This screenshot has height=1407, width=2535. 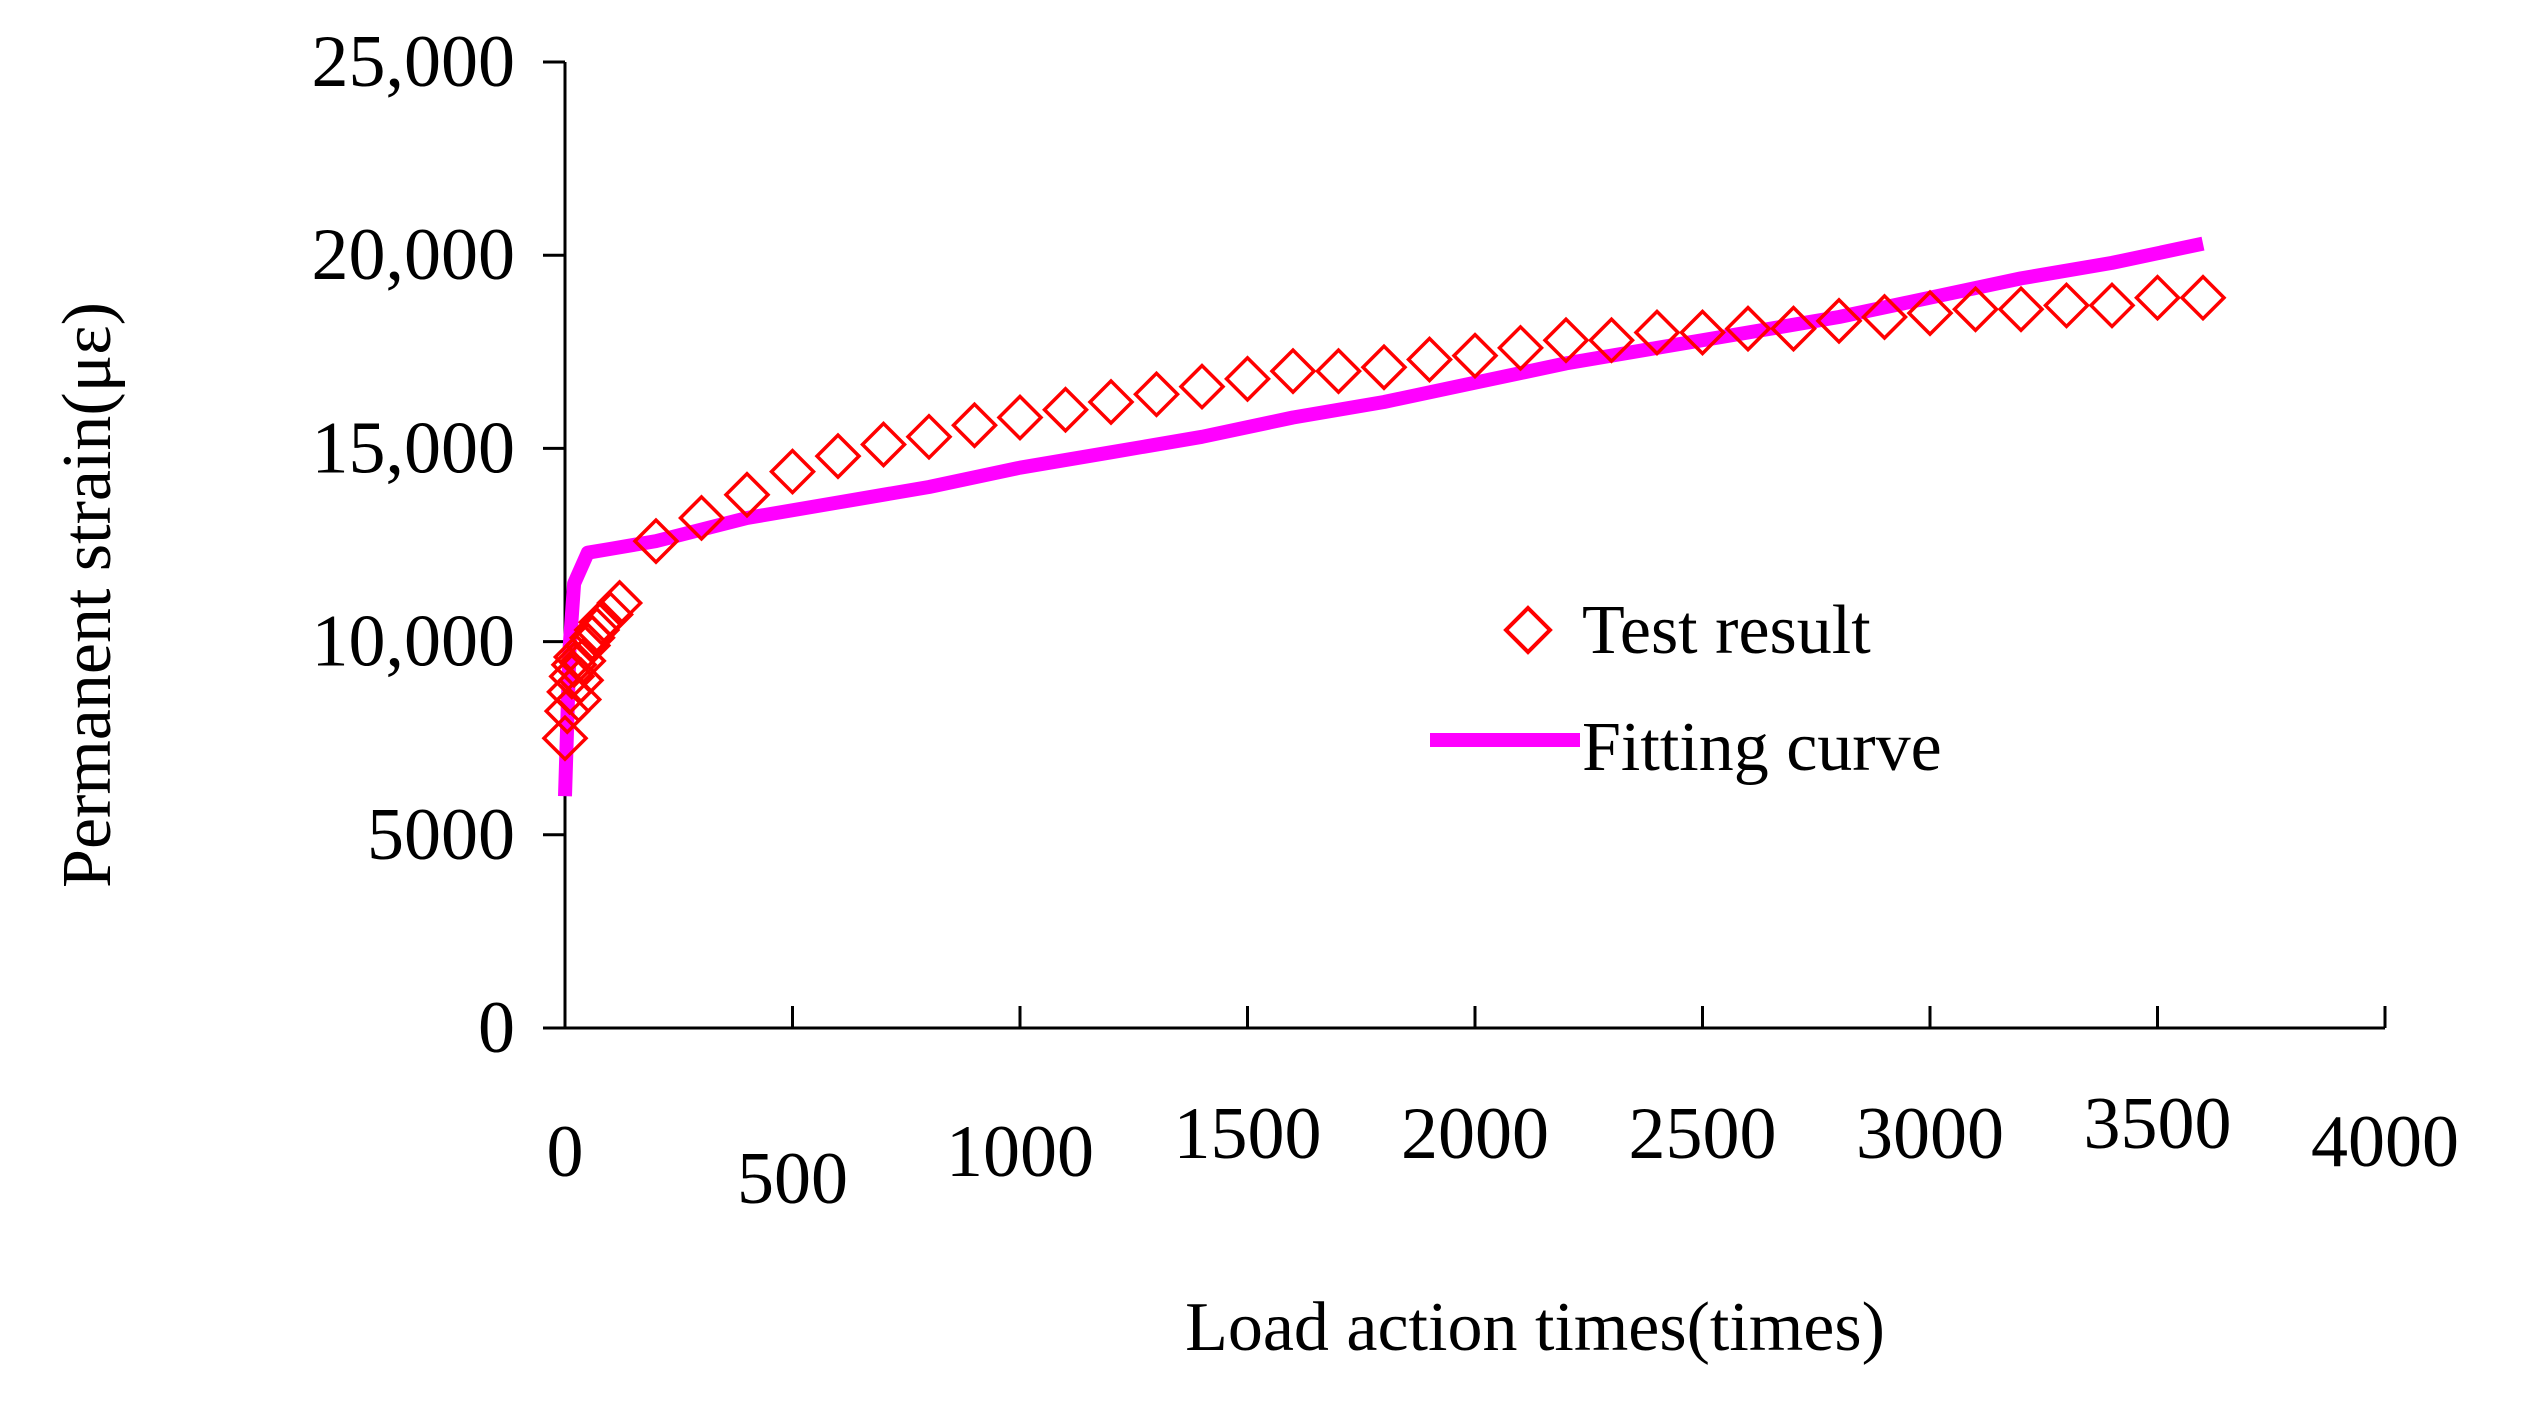 I want to click on x-tick-label: 3000, so click(x=1930, y=1134).